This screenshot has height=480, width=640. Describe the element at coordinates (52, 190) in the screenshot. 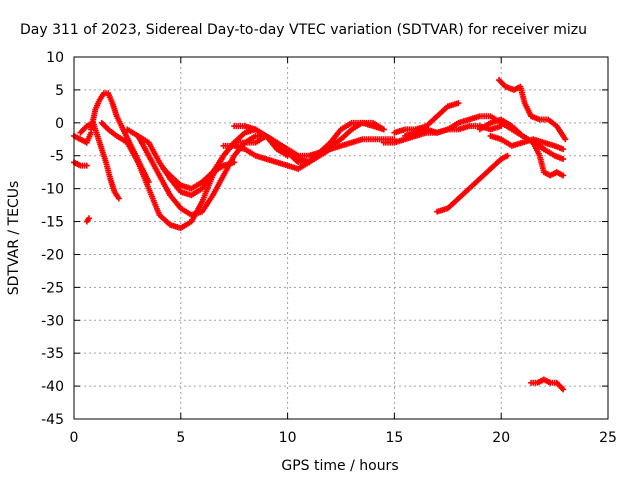

I see `y-tick-label: -10` at that location.